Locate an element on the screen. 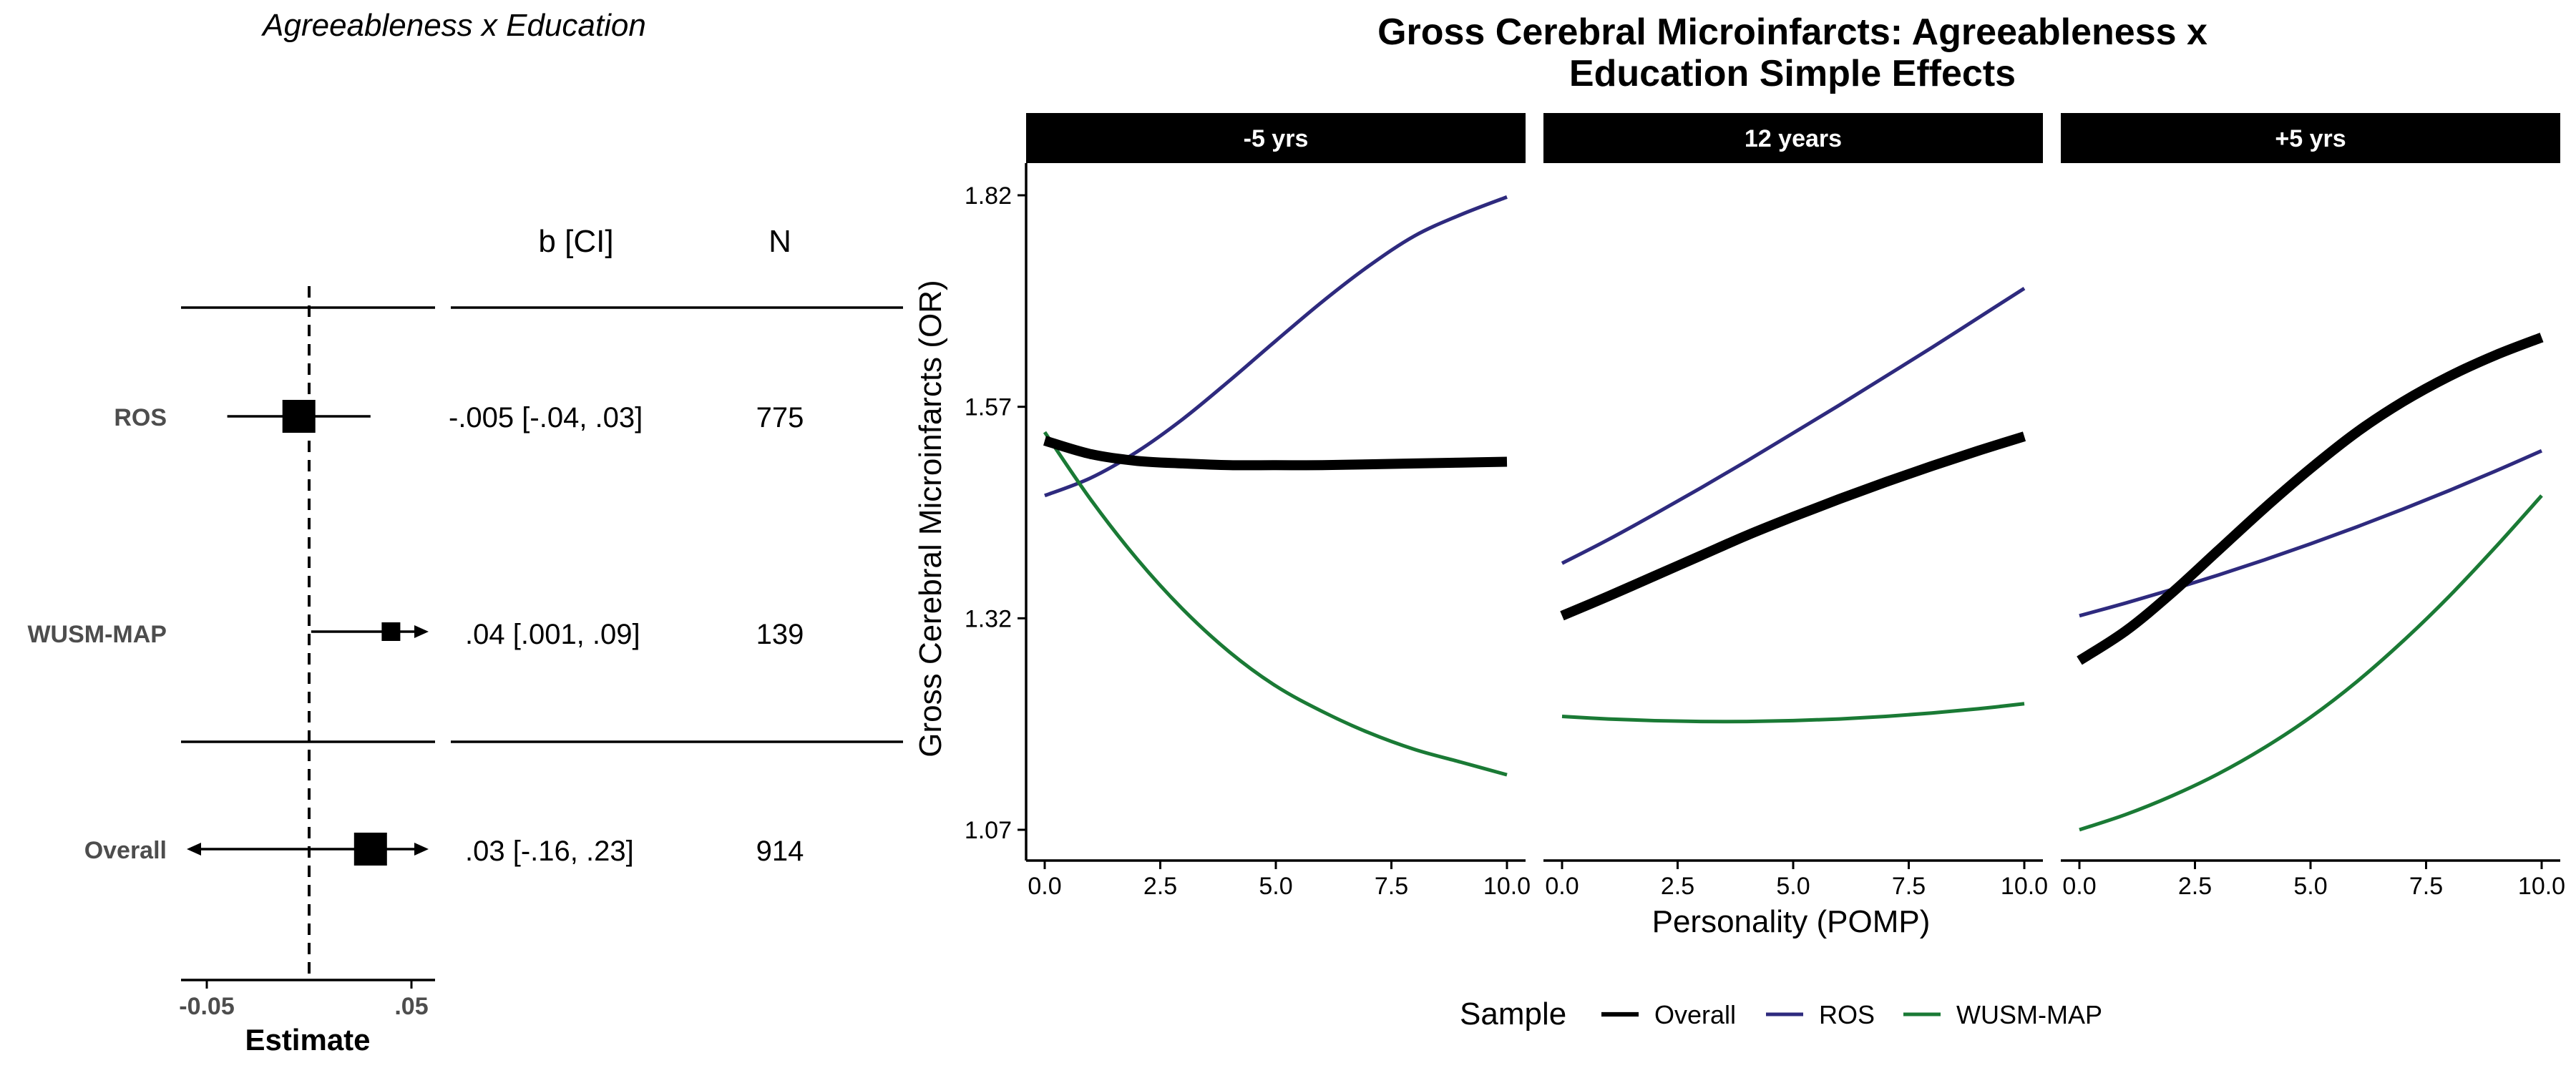  legend-item: ROS is located at coordinates (1820, 1014).